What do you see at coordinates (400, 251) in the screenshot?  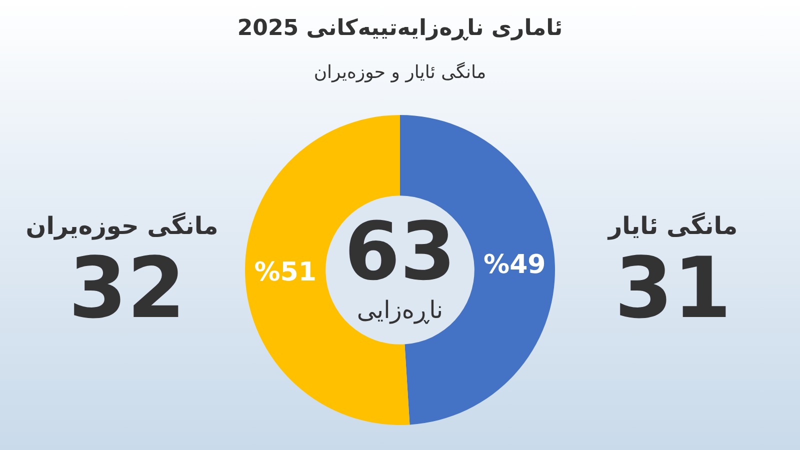 I see `text: 63` at bounding box center [400, 251].